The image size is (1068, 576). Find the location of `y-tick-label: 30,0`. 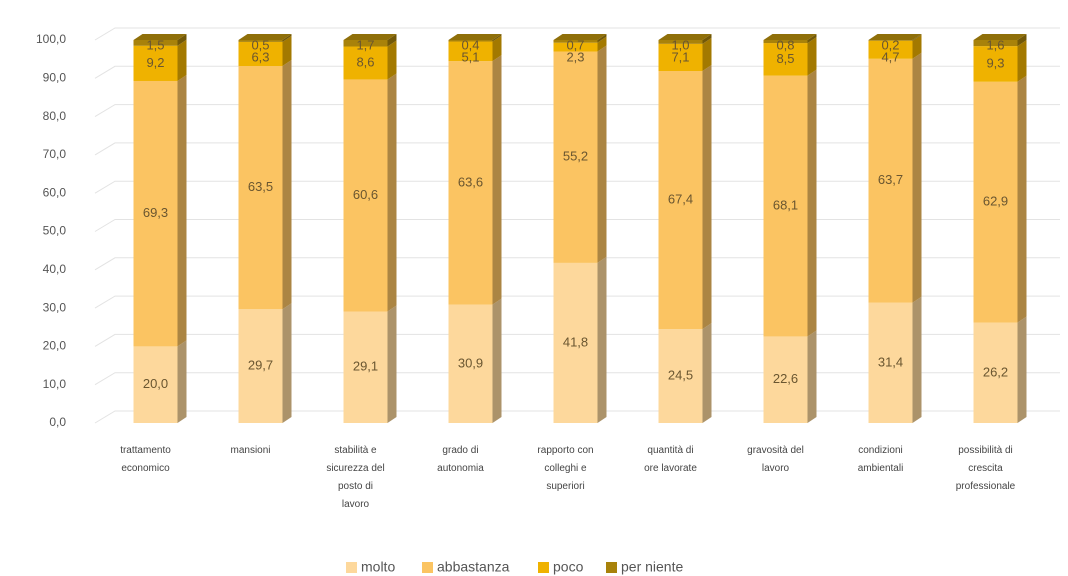

y-tick-label: 30,0 is located at coordinates (55, 307).